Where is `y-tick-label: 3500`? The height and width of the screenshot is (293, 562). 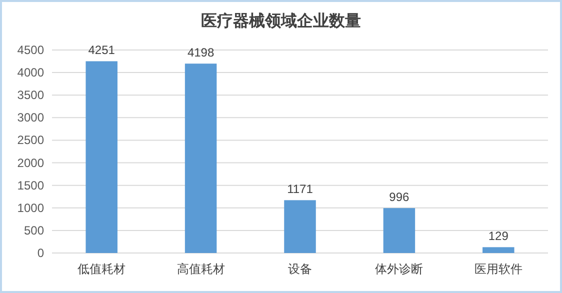
y-tick-label: 3500 is located at coordinates (30, 95).